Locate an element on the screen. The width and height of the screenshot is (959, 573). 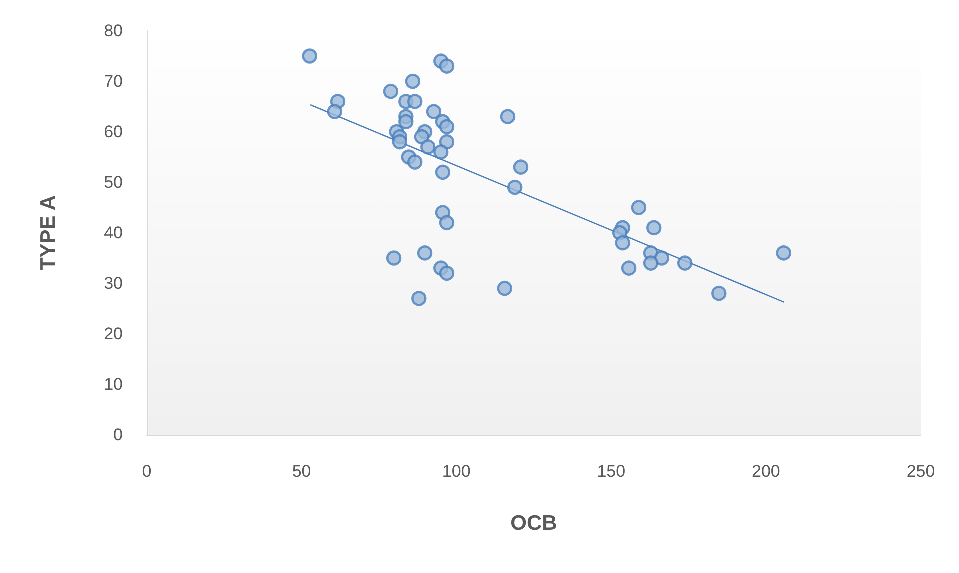
x-tick-label: 150 is located at coordinates (611, 471).